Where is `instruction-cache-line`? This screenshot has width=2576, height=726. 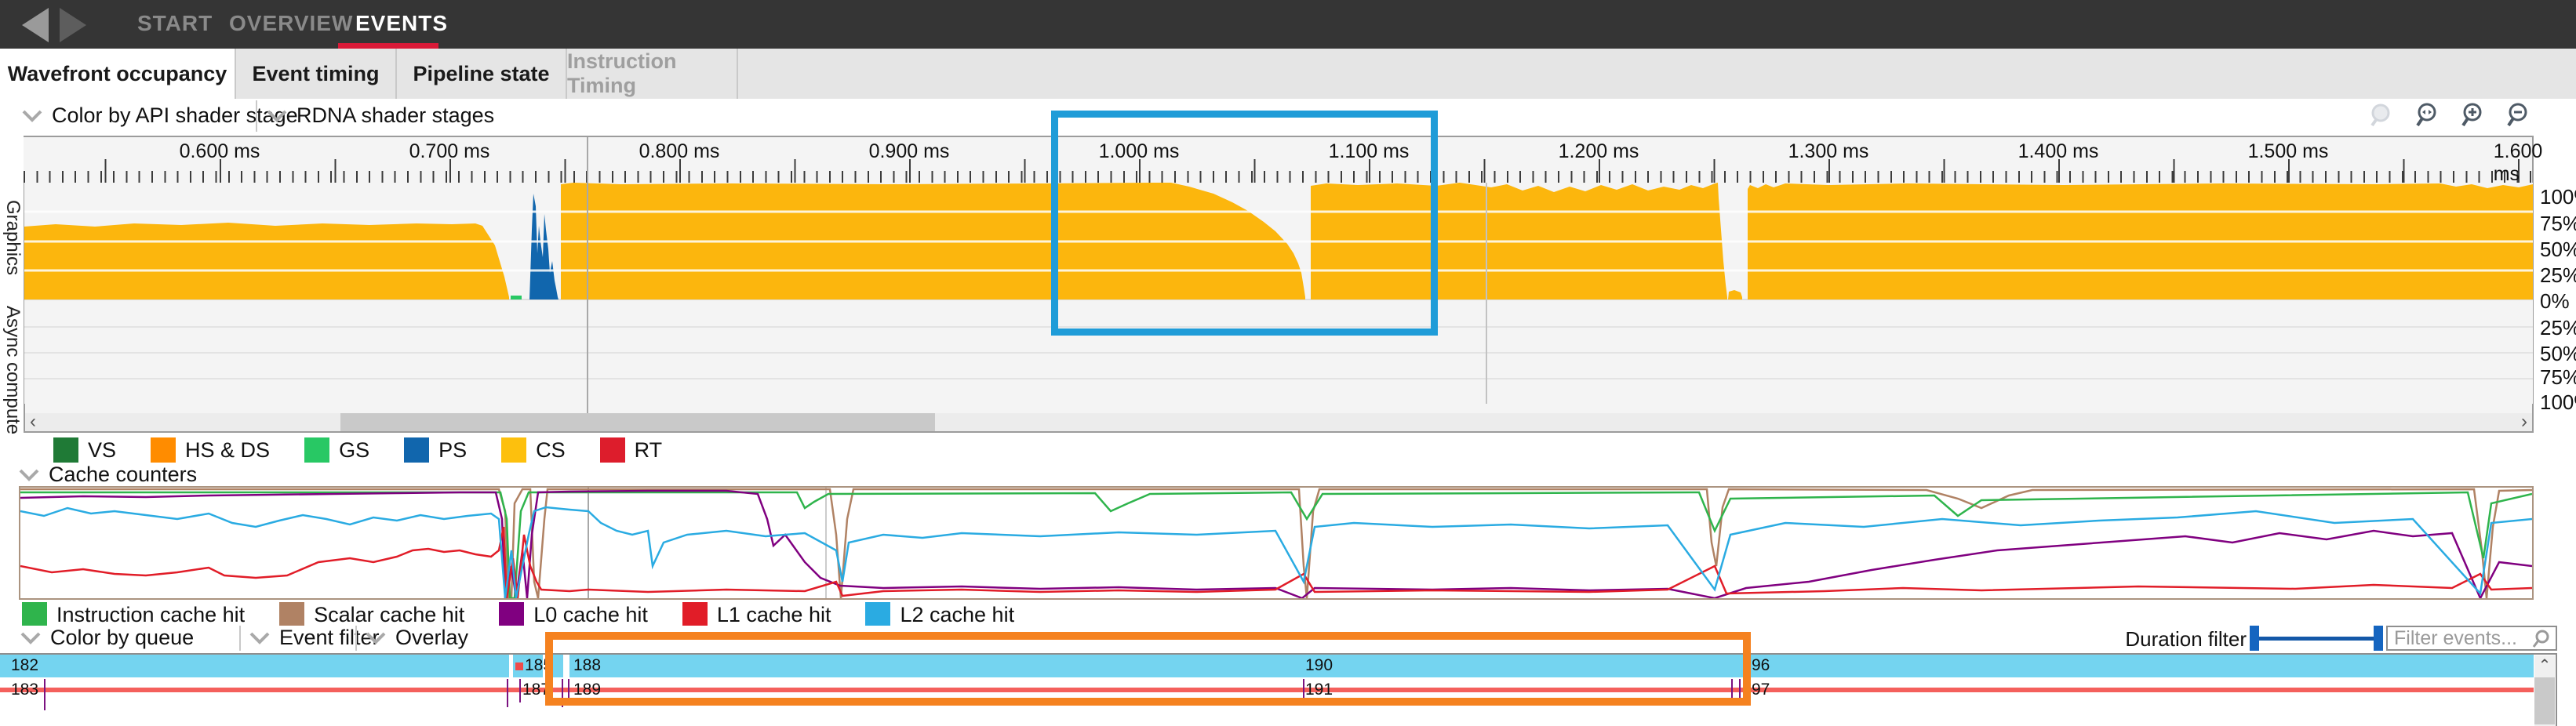 instruction-cache-line is located at coordinates (1276, 545).